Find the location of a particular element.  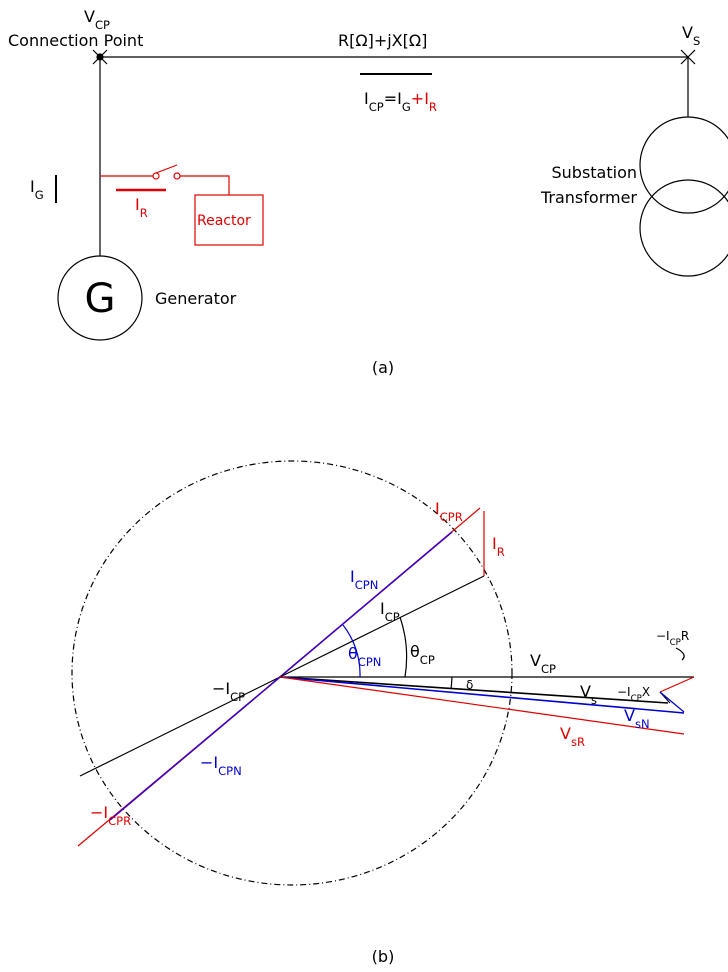

current-equation: ICP=IG+IR is located at coordinates (400, 101).